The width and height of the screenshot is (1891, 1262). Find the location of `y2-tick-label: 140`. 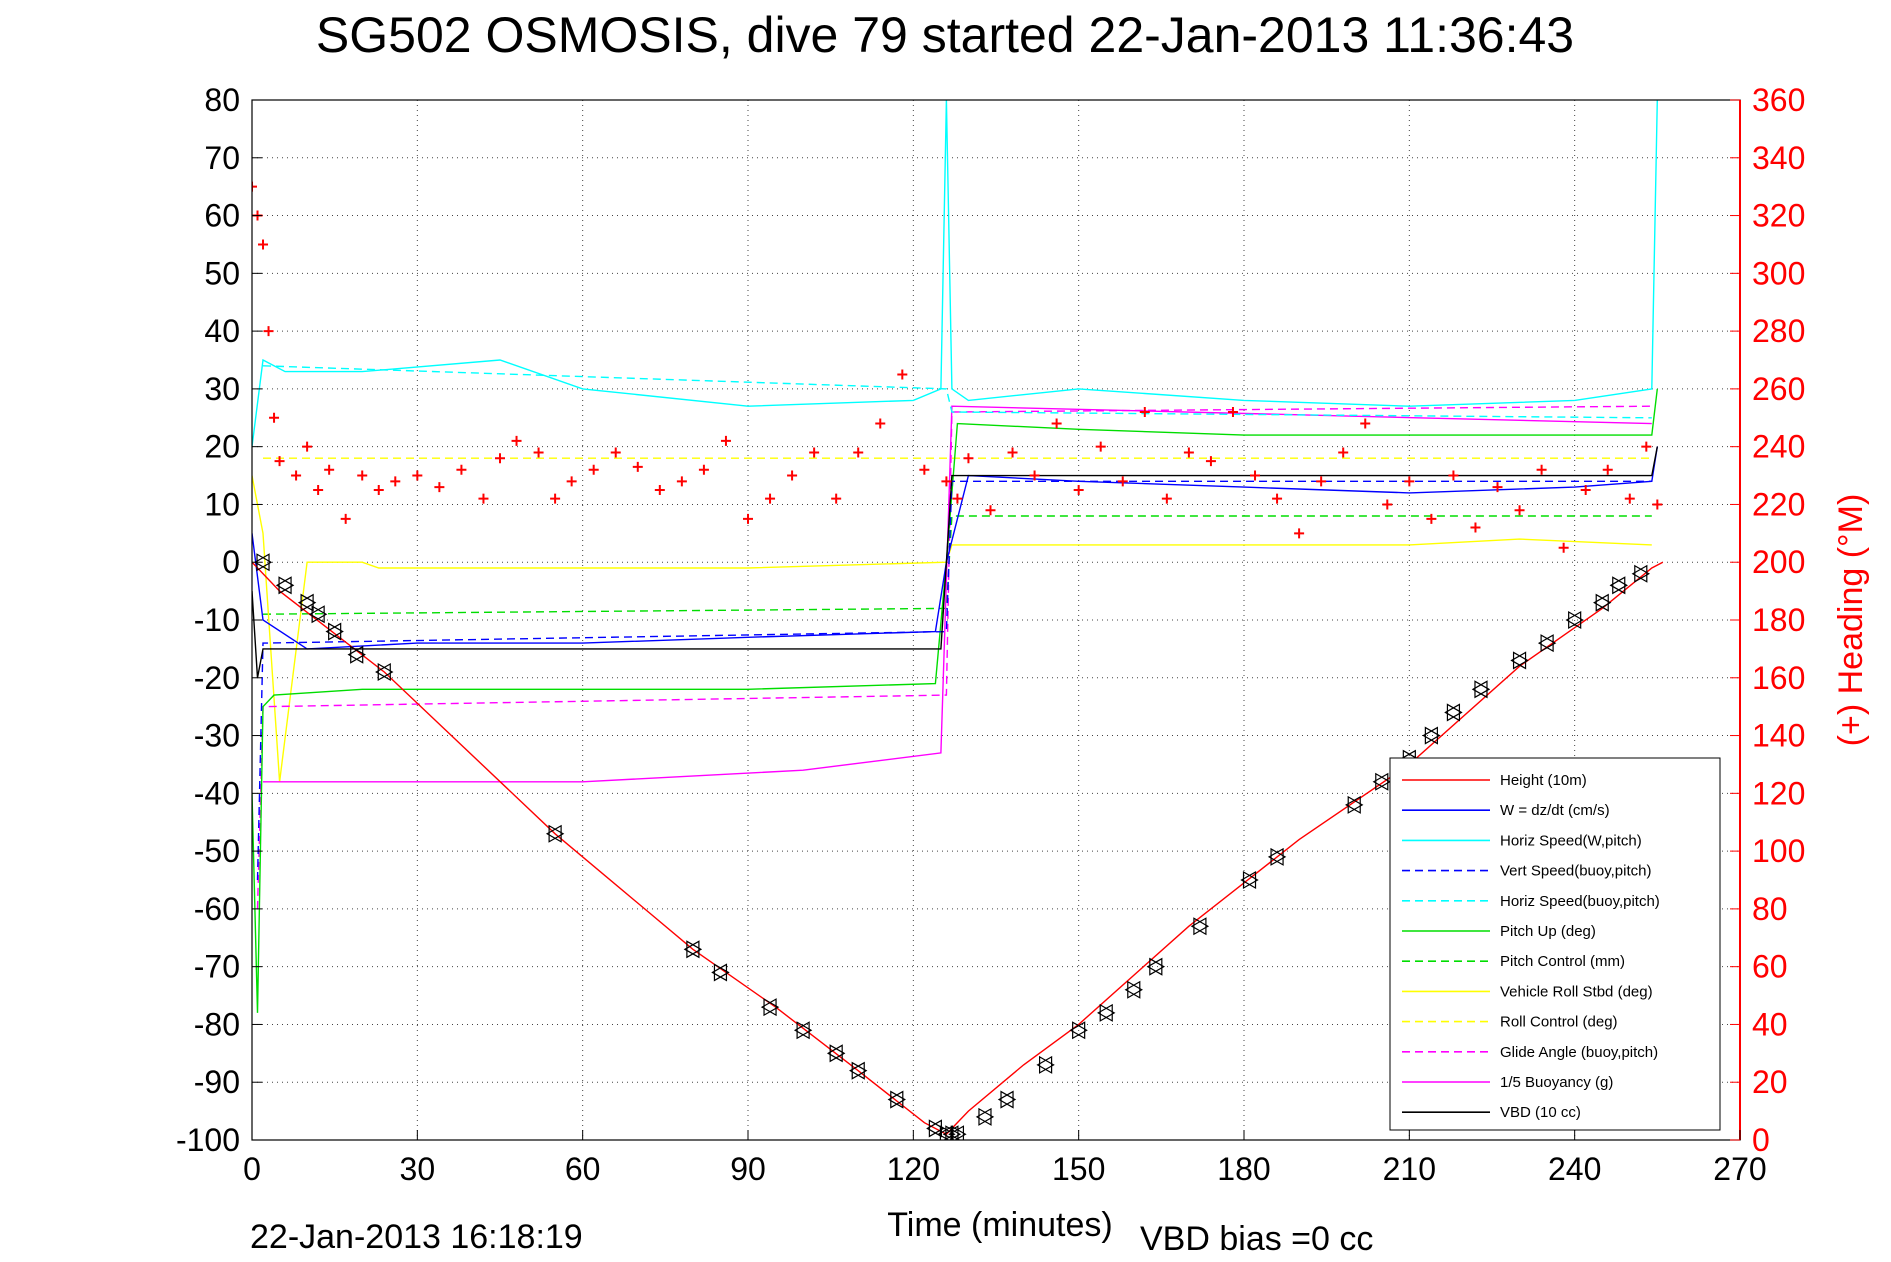

y2-tick-label: 140 is located at coordinates (1778, 736).